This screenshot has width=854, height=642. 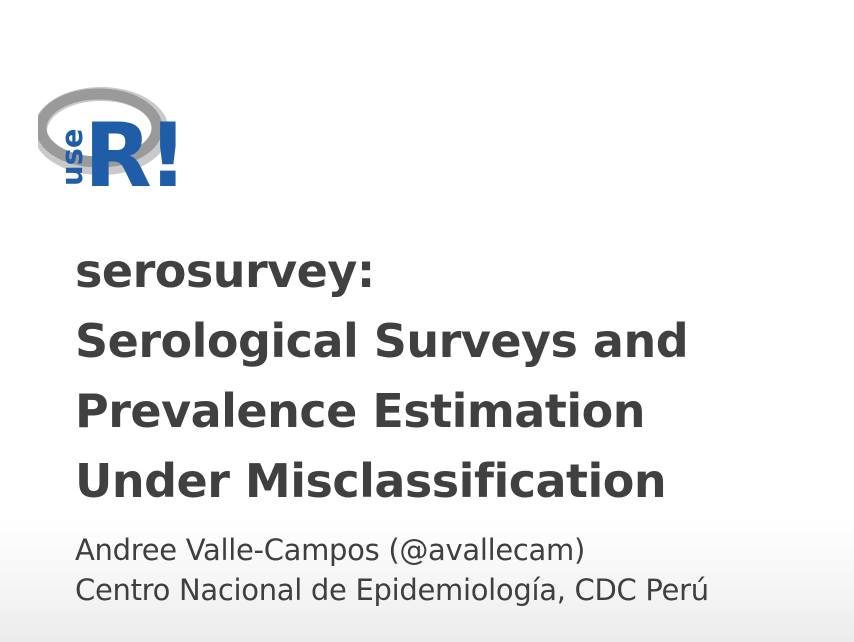 What do you see at coordinates (72, 157) in the screenshot?
I see `logo-text-use: use` at bounding box center [72, 157].